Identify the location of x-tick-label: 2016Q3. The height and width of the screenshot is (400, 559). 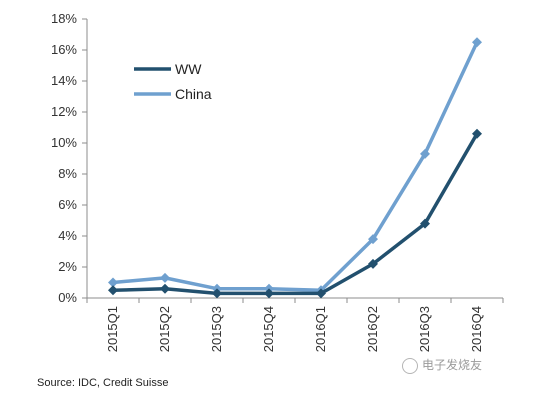
(424, 329).